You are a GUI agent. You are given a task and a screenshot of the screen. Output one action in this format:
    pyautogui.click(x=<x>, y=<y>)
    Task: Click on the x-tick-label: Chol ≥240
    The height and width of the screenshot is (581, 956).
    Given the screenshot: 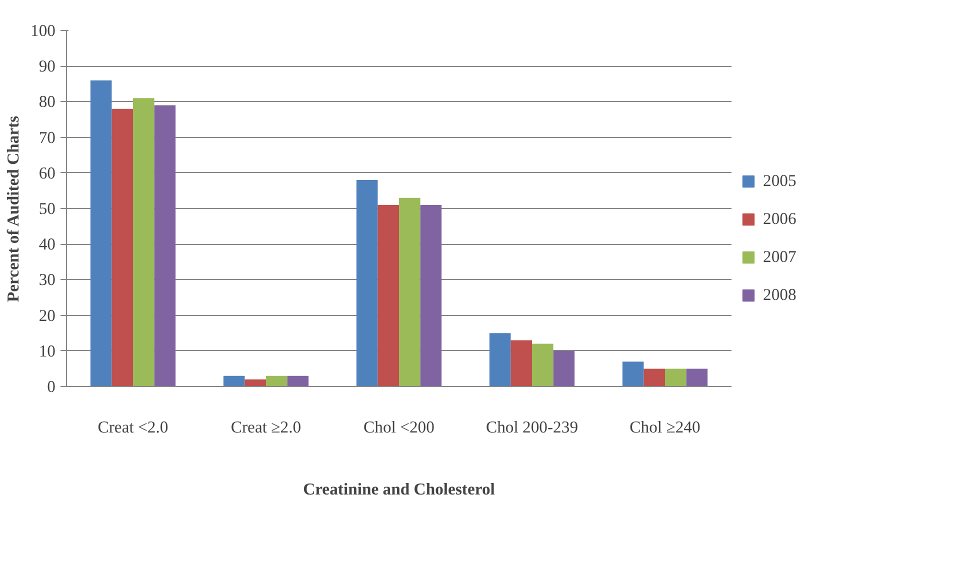 What is the action you would take?
    pyautogui.click(x=665, y=427)
    